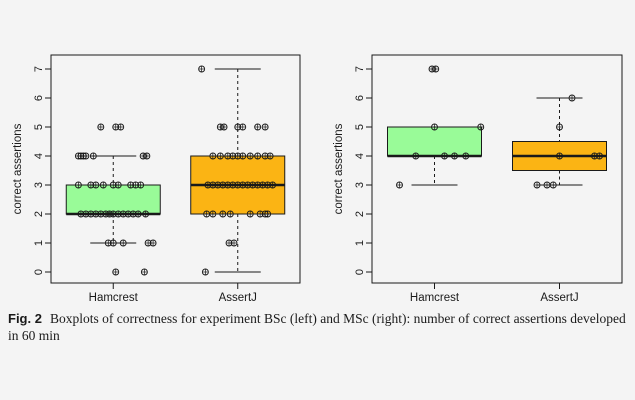 This screenshot has width=635, height=400. Describe the element at coordinates (434, 141) in the screenshot. I see `msc-hamcrest-box` at that location.